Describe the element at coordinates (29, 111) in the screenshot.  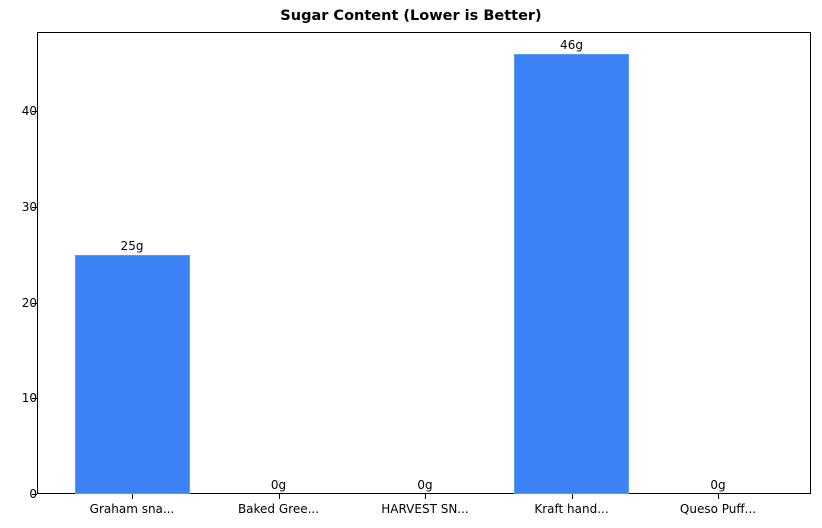
I see `y-tick-label: 40` at that location.